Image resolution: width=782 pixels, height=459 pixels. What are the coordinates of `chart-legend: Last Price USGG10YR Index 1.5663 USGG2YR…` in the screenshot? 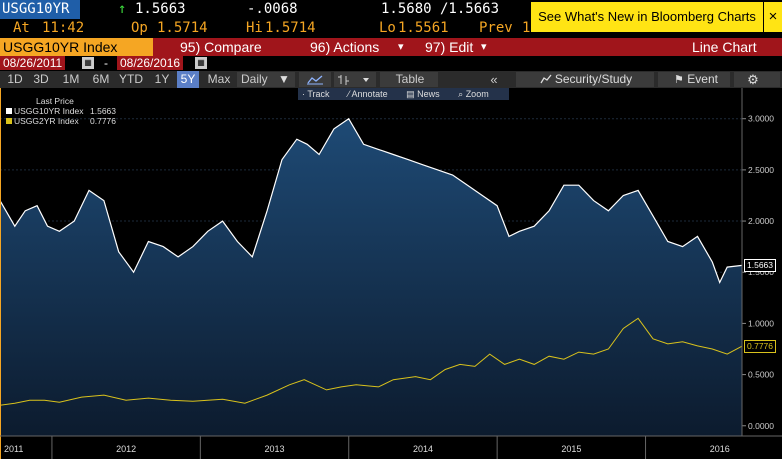 It's located at (61, 111).